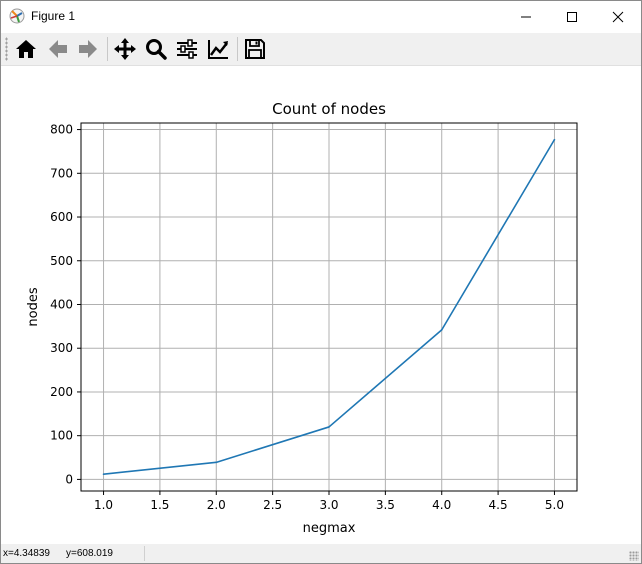  I want to click on y-tick-label: 600, so click(61, 217).